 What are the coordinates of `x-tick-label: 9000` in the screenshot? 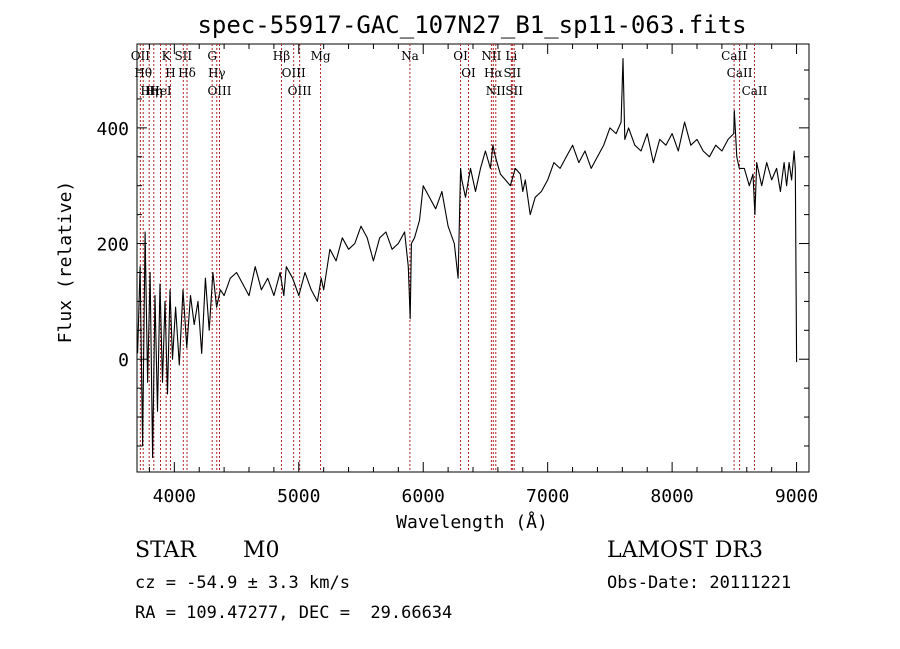 It's located at (796, 496).